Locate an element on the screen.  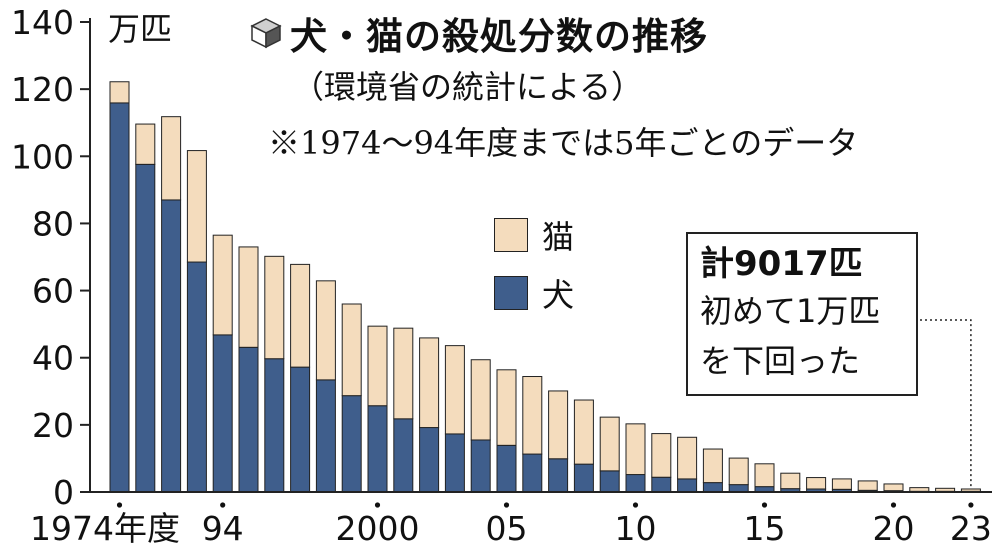
callout-line: 初めて1万匹 is located at coordinates (790, 311).